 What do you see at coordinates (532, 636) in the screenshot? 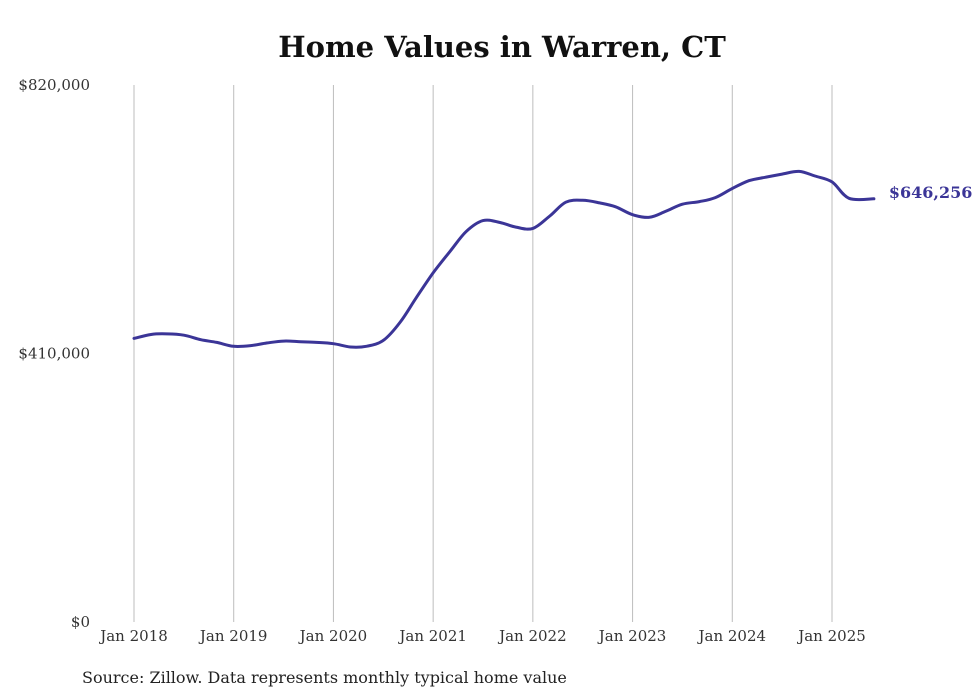
I see `x-tick-label: Jan 2022` at bounding box center [532, 636].